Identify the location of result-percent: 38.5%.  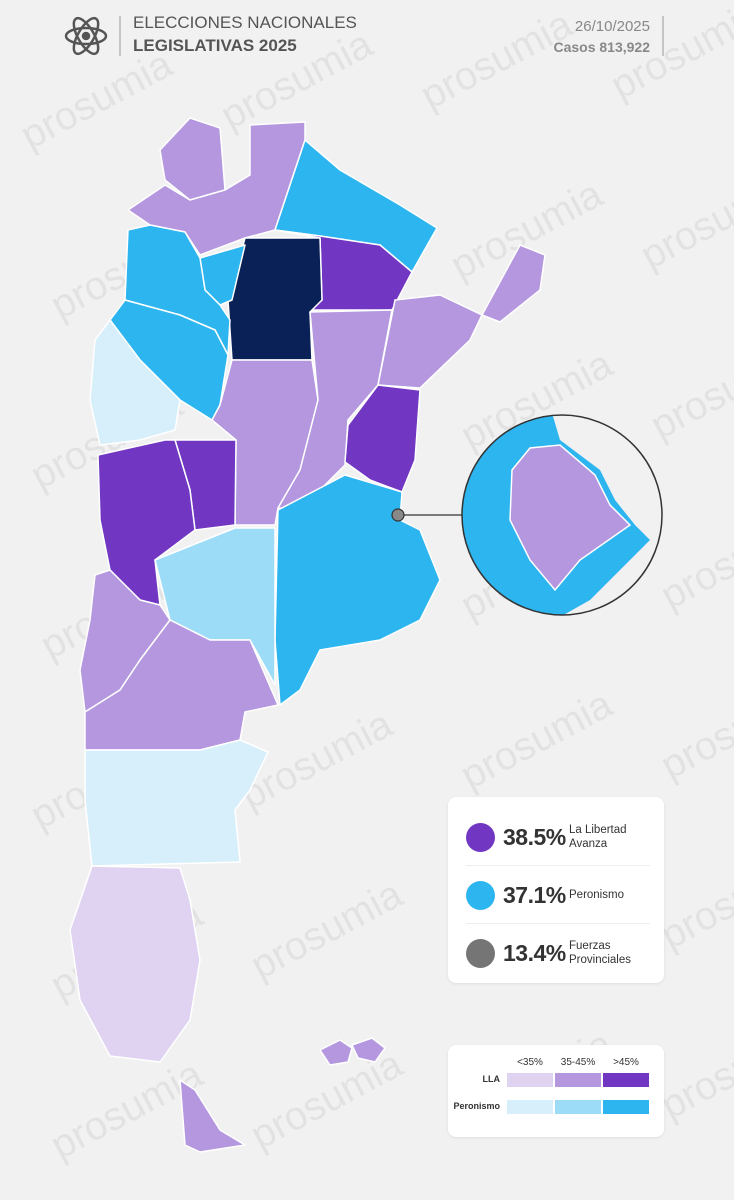
(534, 836).